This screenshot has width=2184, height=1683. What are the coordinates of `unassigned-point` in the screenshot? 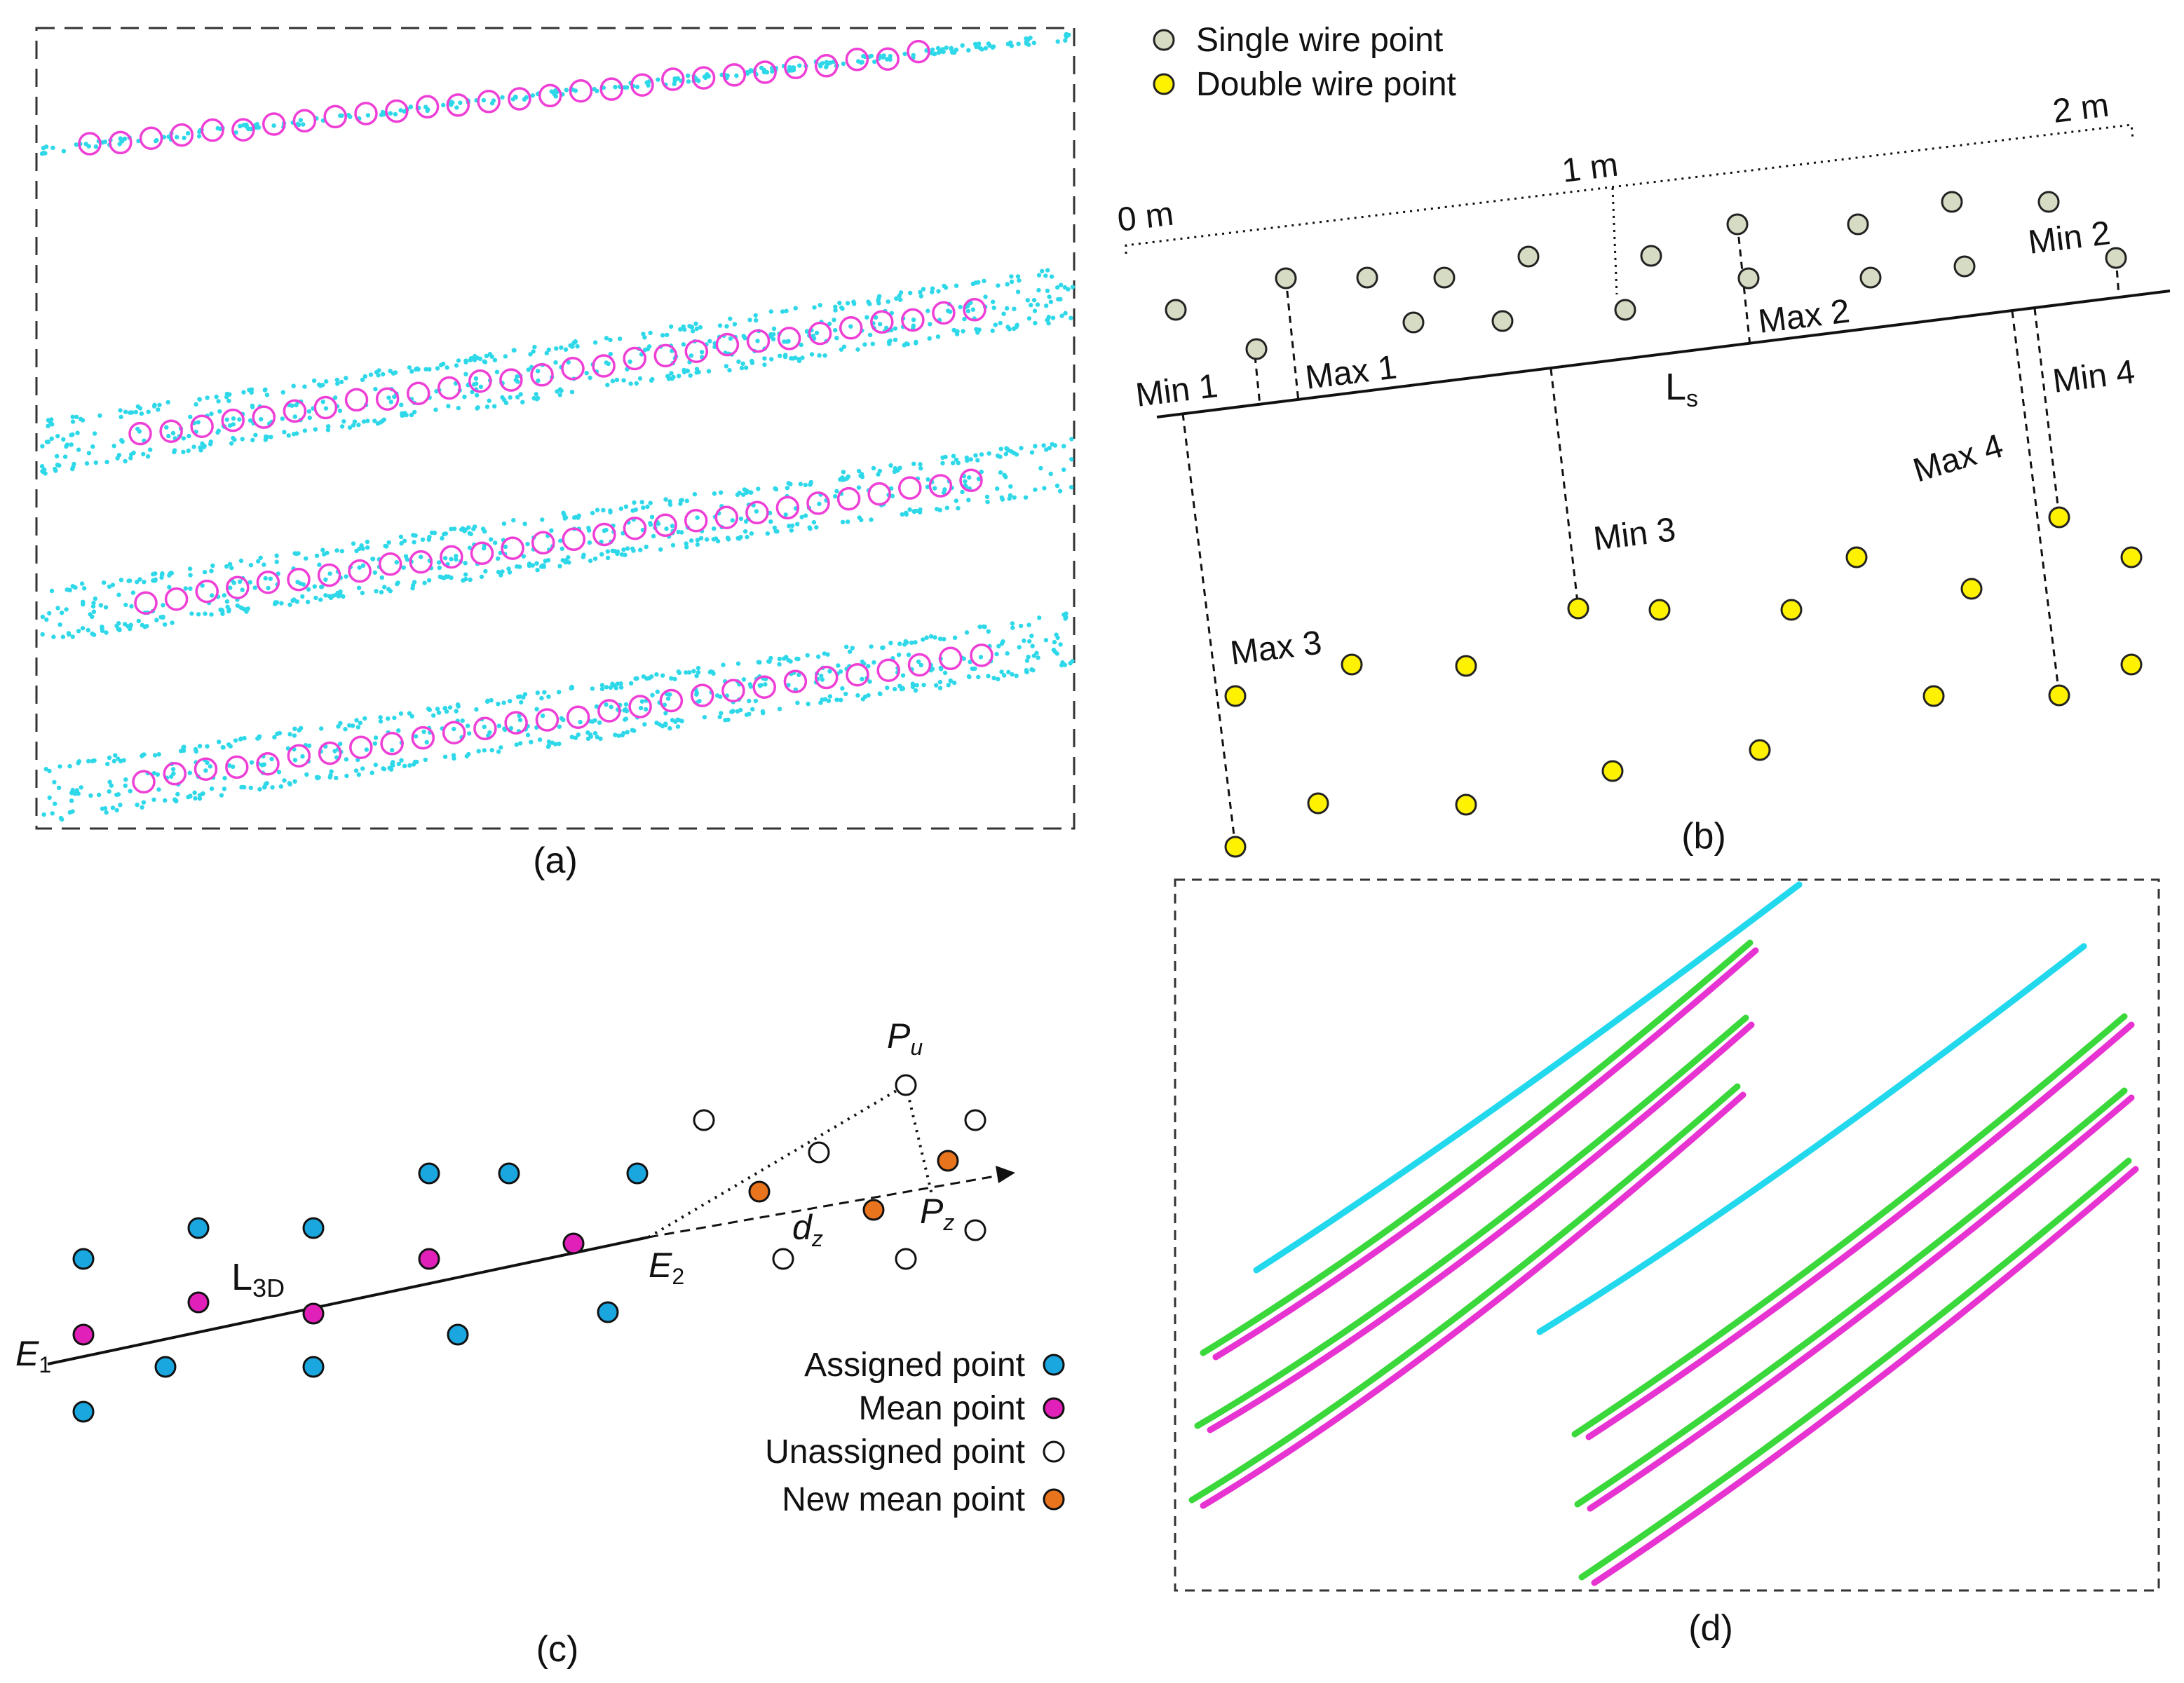 It's located at (704, 1120).